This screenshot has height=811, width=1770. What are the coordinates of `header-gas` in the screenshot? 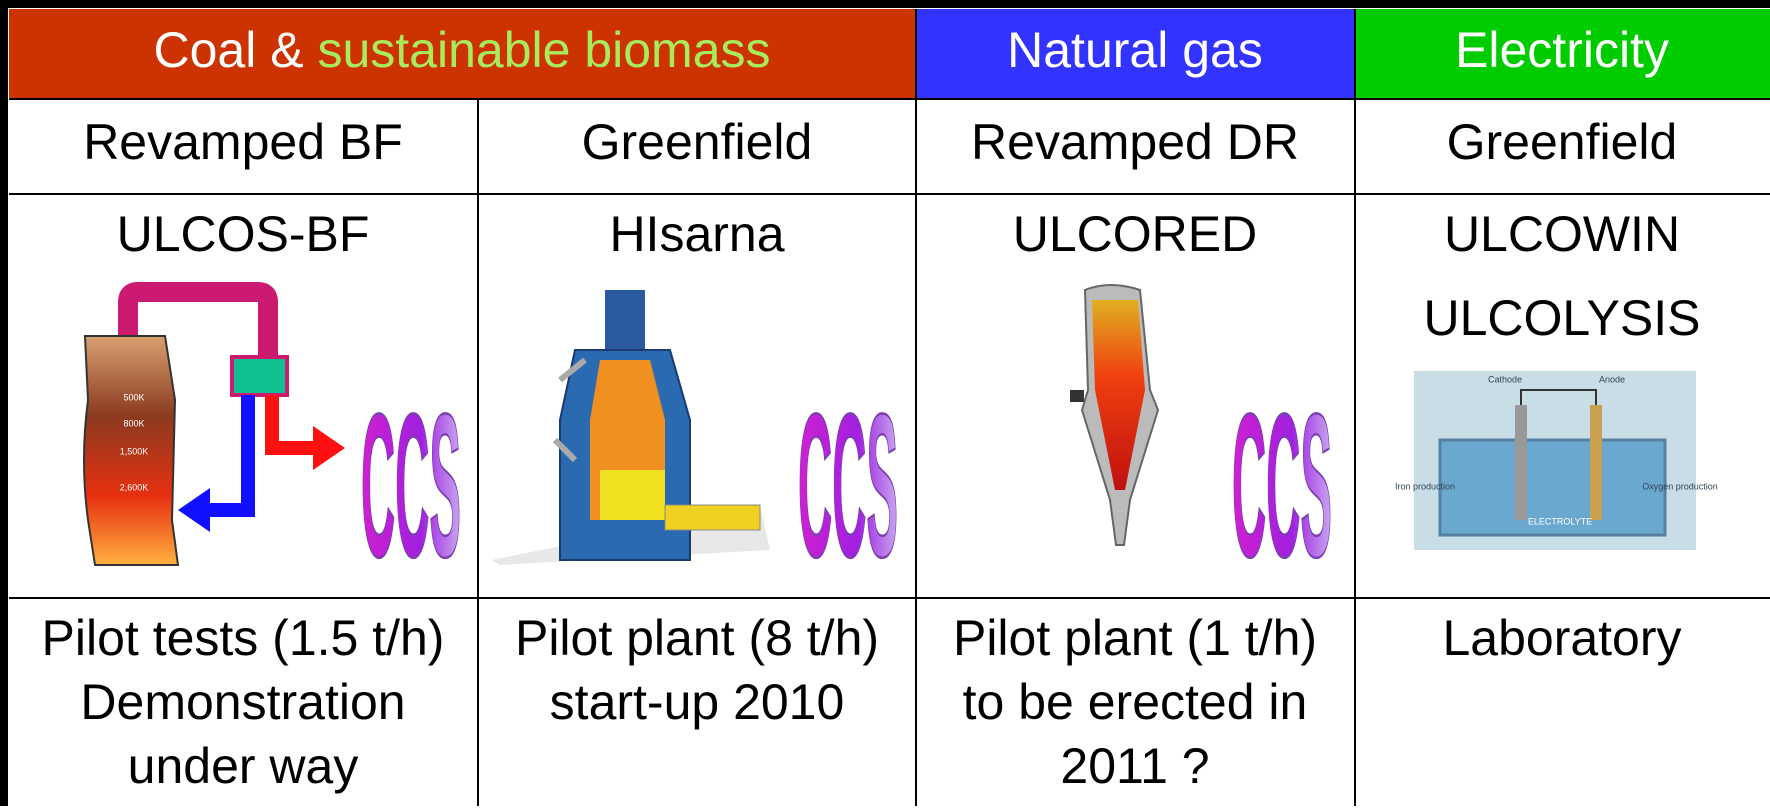 It's located at (1135, 54).